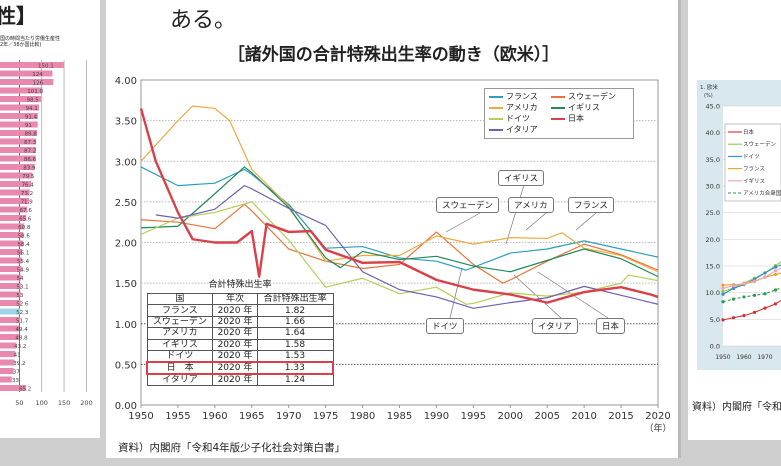  Describe the element at coordinates (180, 367) in the screenshot. I see `table-cell: 日 本` at that location.